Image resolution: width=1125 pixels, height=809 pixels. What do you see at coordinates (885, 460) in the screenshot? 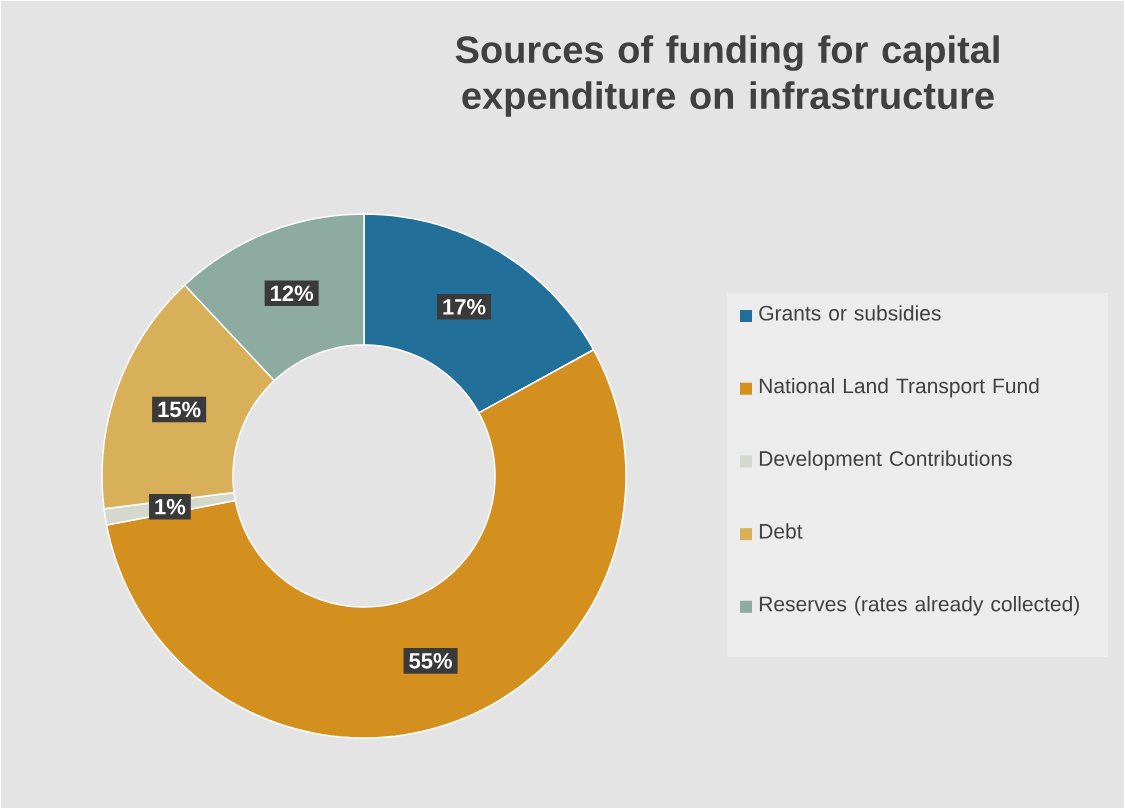
I see `legend-label: Development Contributions` at bounding box center [885, 460].